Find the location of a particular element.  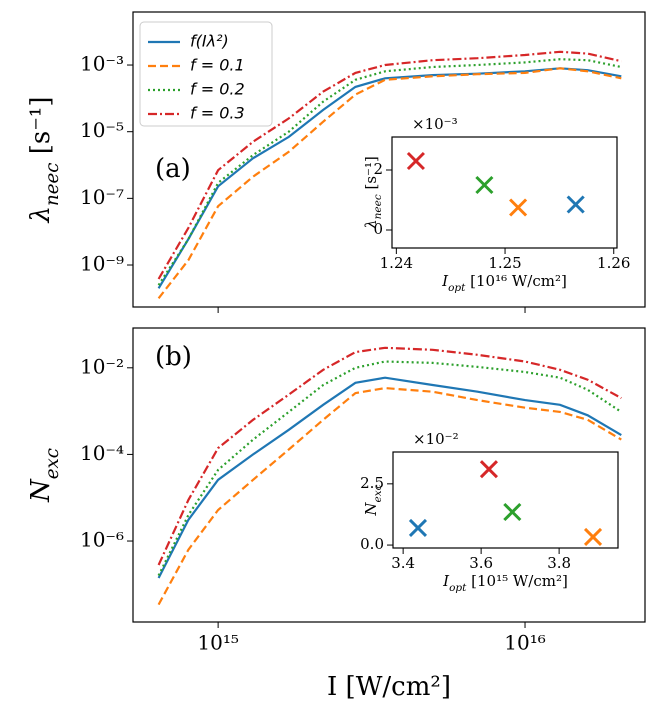

x-tick-label: 10¹⁶ is located at coordinates (524, 643).